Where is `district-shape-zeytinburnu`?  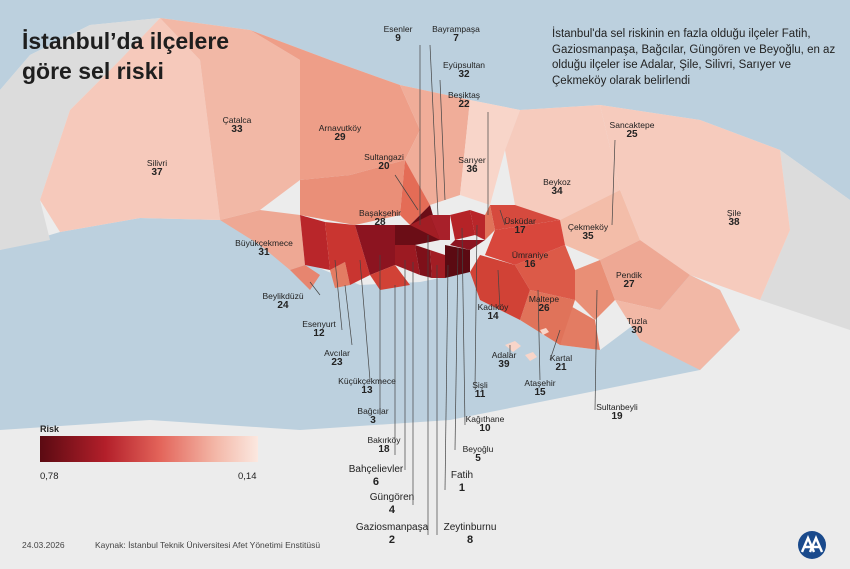
district-shape-zeytinburnu is located at coordinates (437, 264).